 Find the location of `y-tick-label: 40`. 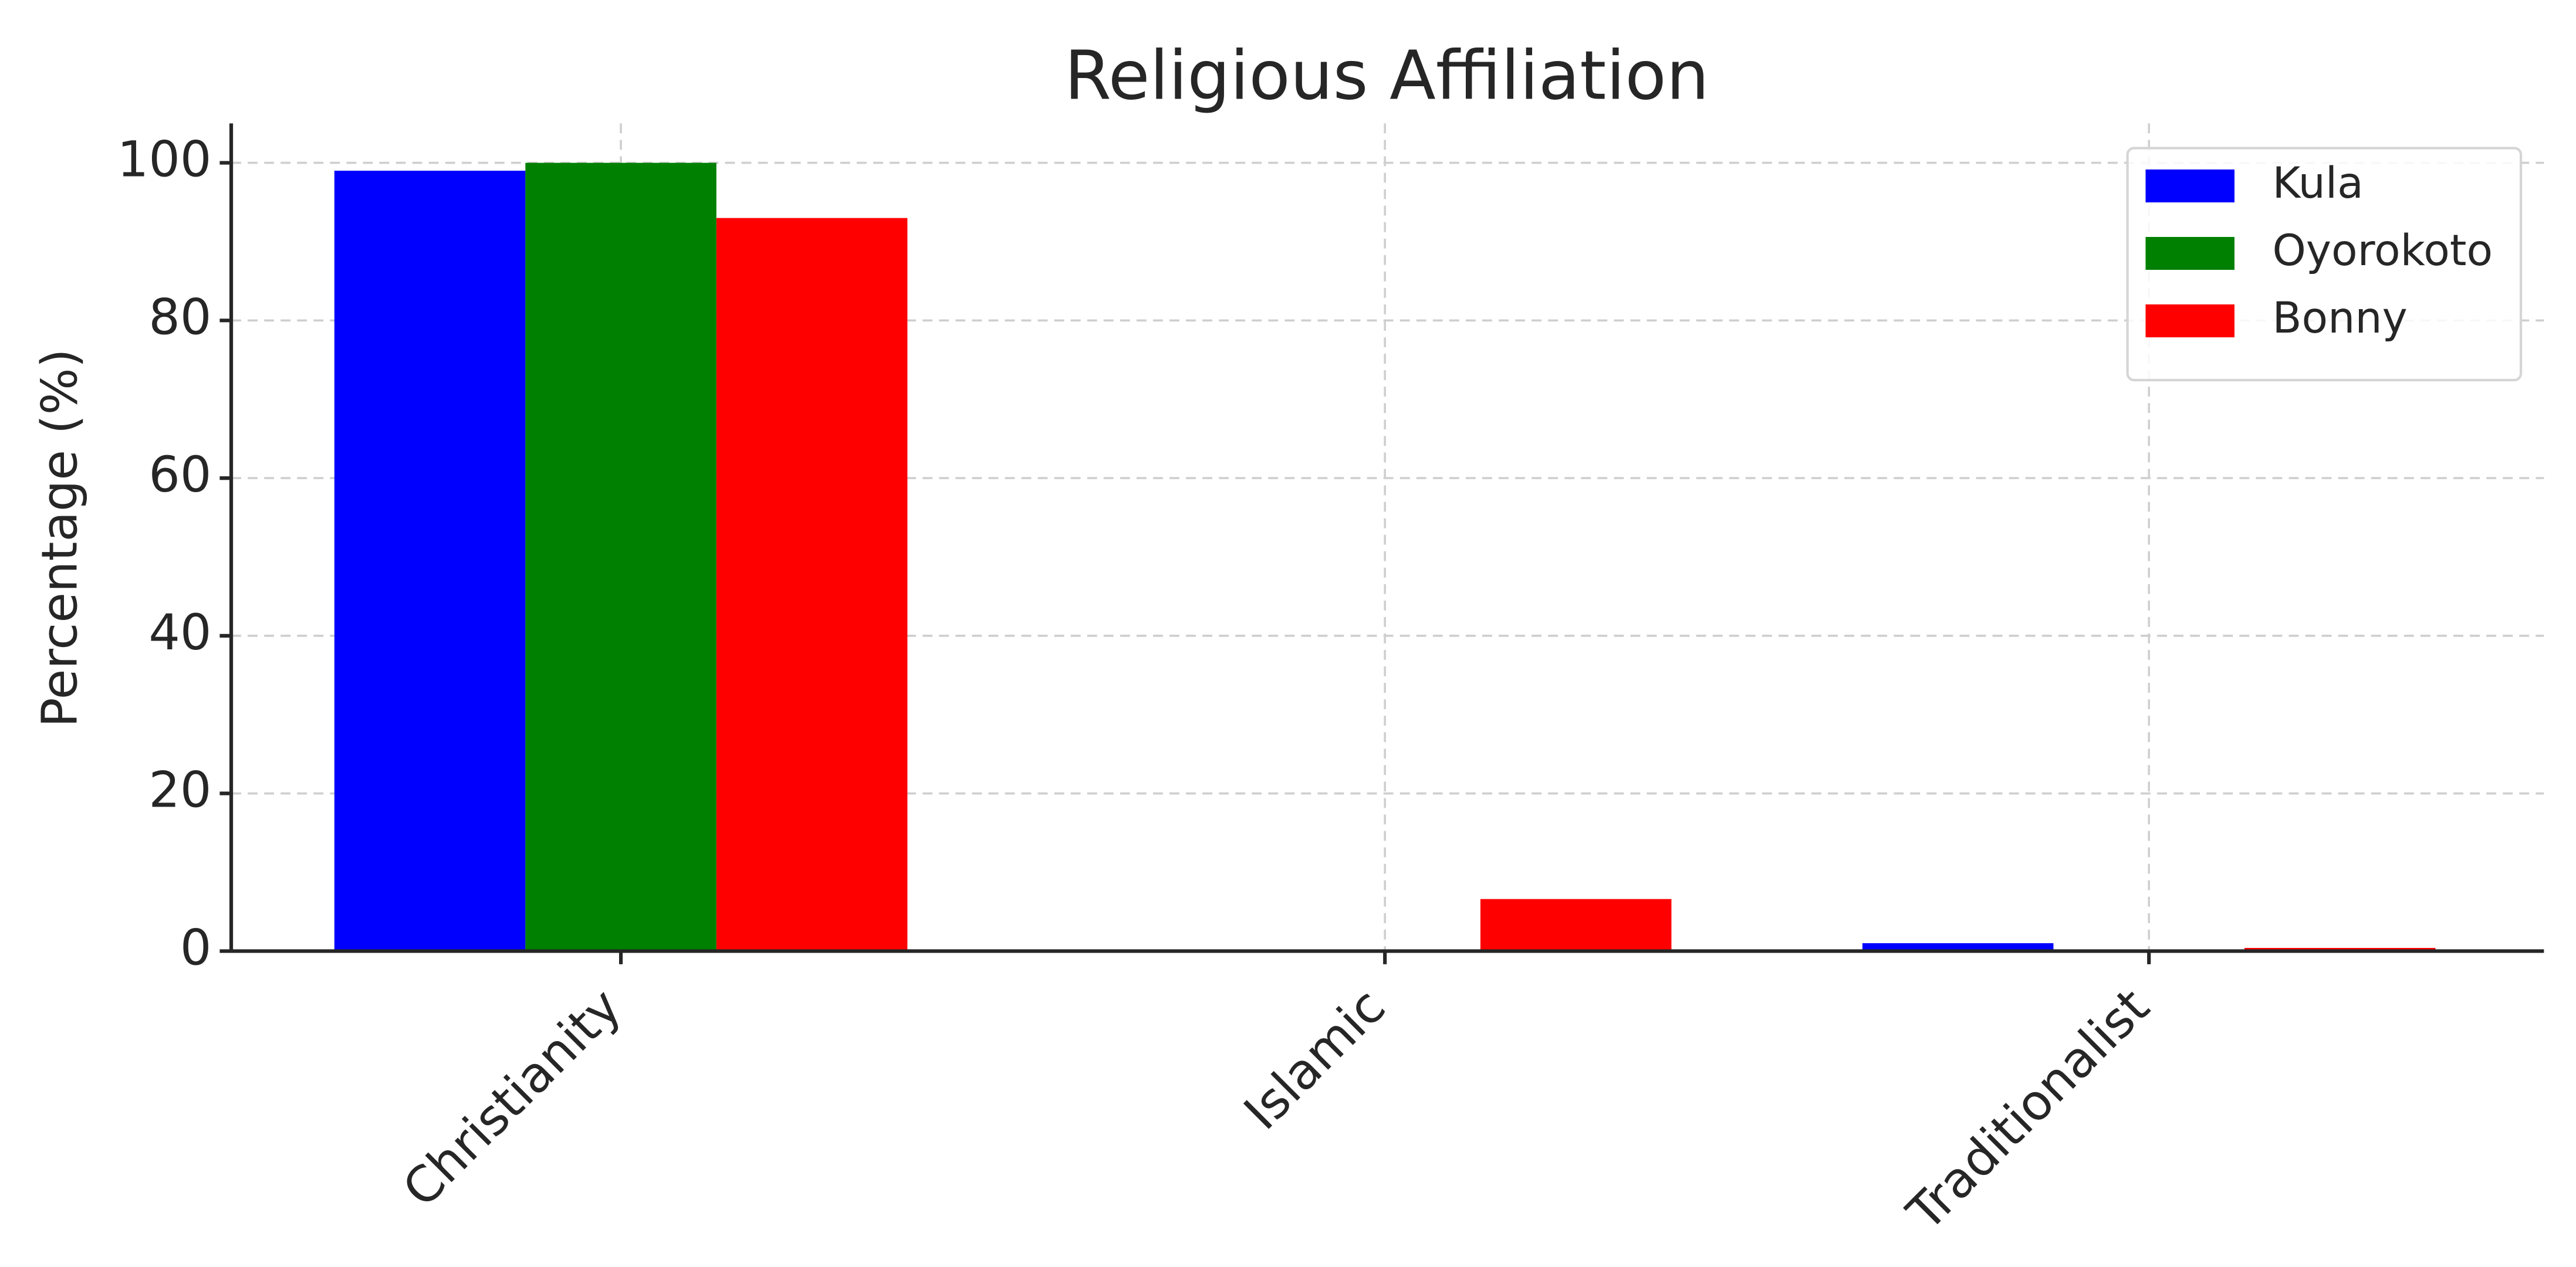

y-tick-label: 40 is located at coordinates (179, 632).